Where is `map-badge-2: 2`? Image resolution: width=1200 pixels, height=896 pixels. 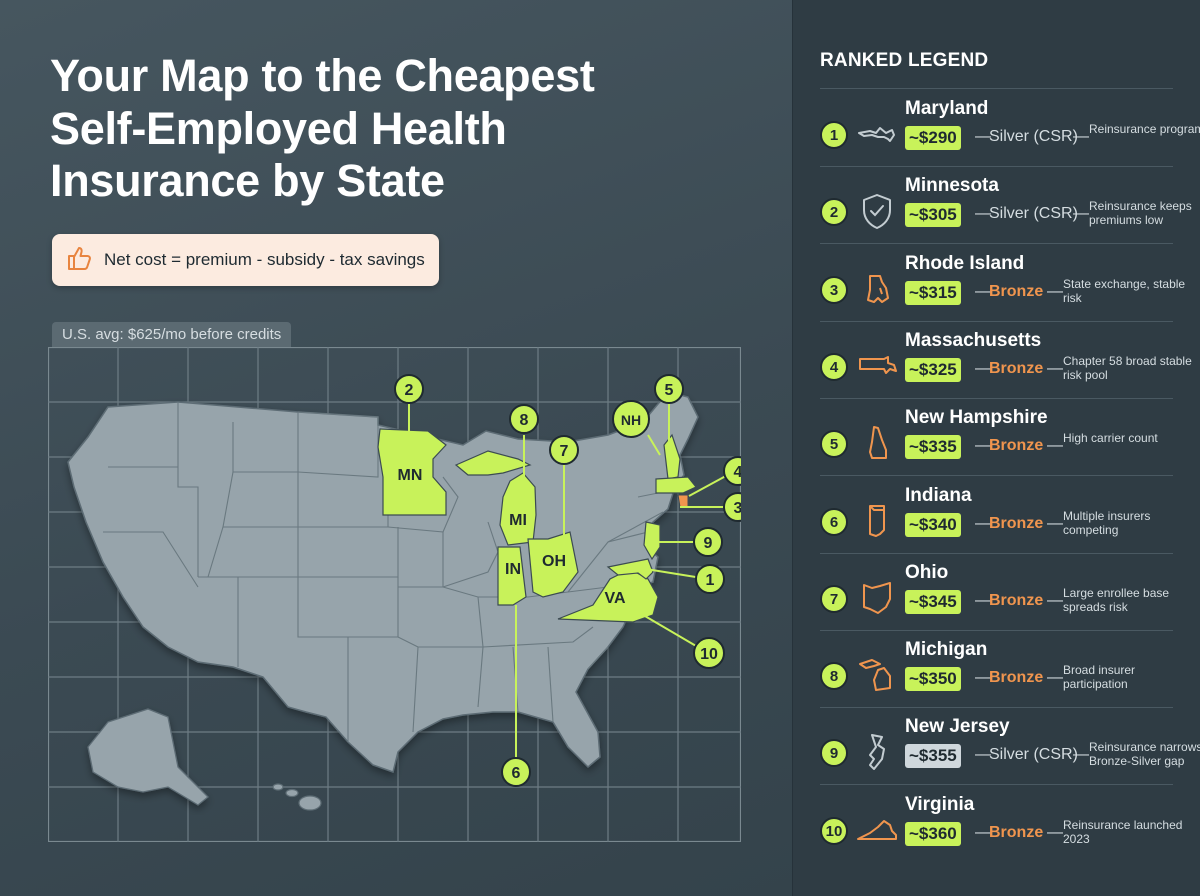 map-badge-2: 2 is located at coordinates (409, 389).